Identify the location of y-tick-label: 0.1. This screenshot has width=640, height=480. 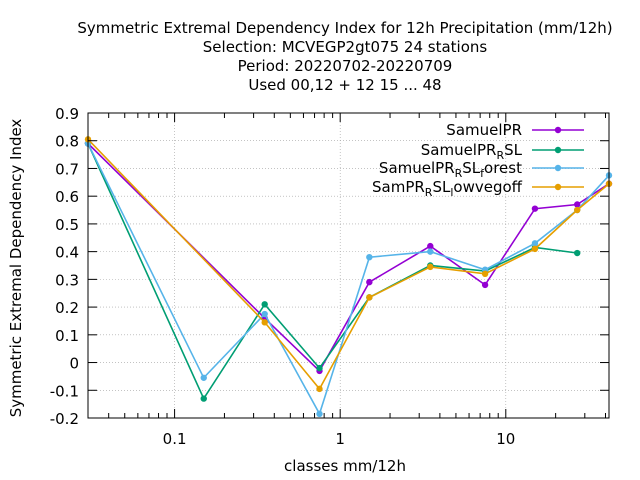
(67, 336).